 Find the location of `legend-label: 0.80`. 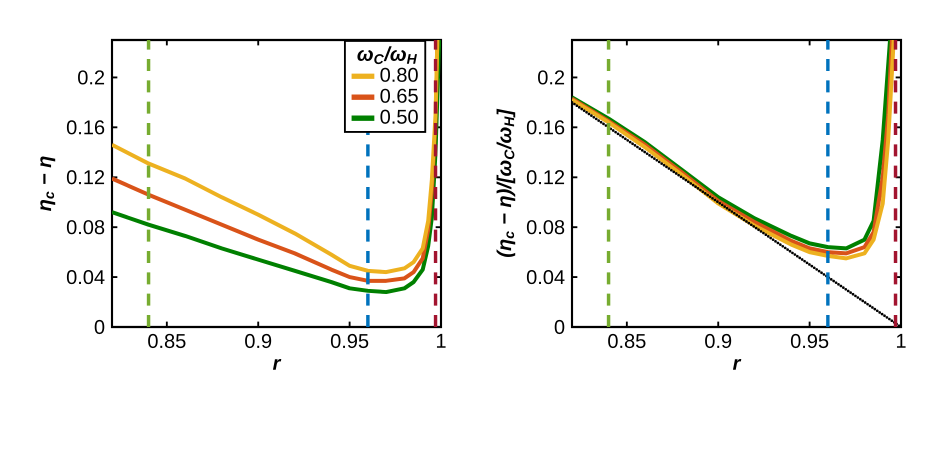

legend-label: 0.80 is located at coordinates (399, 75).